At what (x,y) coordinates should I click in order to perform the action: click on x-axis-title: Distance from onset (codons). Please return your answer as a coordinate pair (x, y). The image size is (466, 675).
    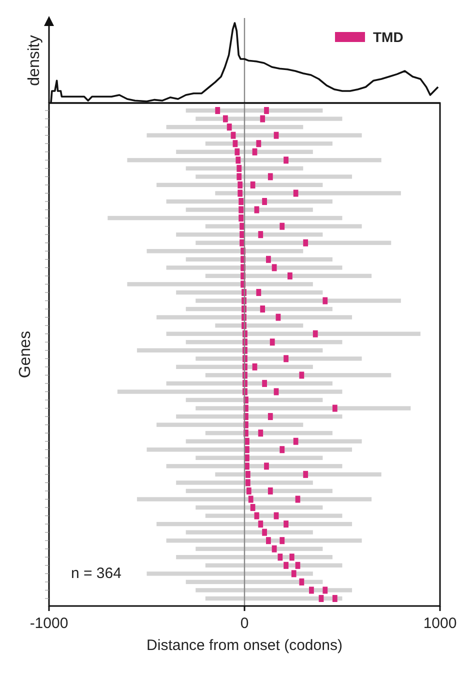
    Looking at the image, I should click on (244, 645).